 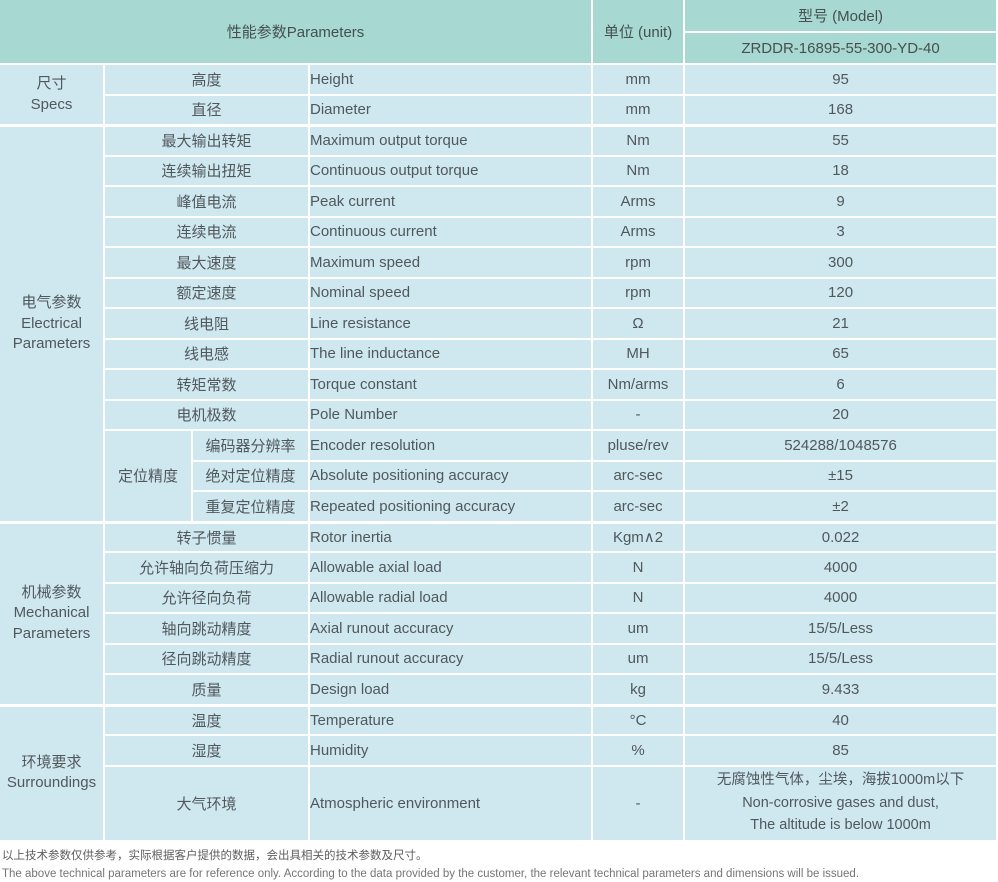 I want to click on param-unit: °C, so click(x=639, y=720).